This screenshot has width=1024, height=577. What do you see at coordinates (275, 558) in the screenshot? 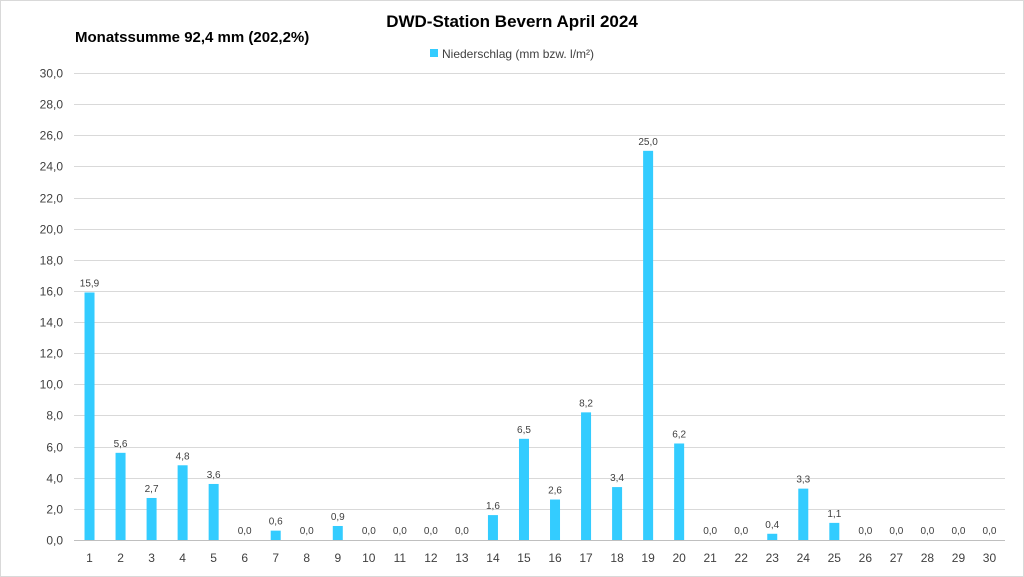
I see `x-tick-label: 7` at bounding box center [275, 558].